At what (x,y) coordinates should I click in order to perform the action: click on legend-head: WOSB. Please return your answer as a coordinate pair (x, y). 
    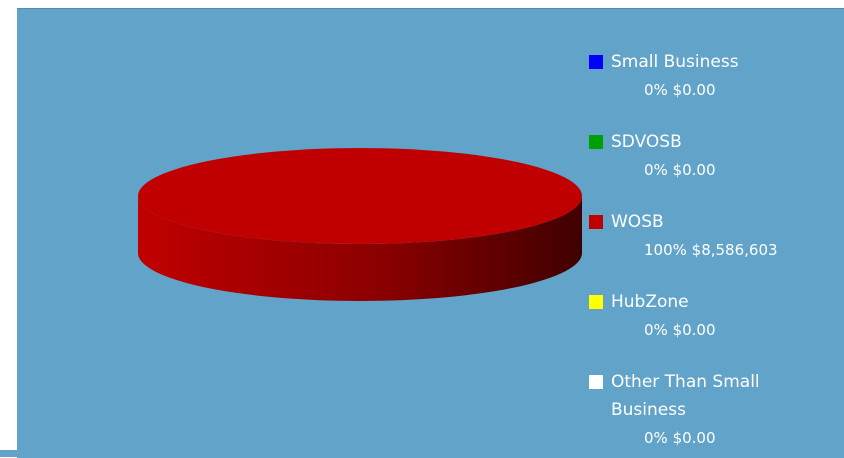
    Looking at the image, I should click on (709, 222).